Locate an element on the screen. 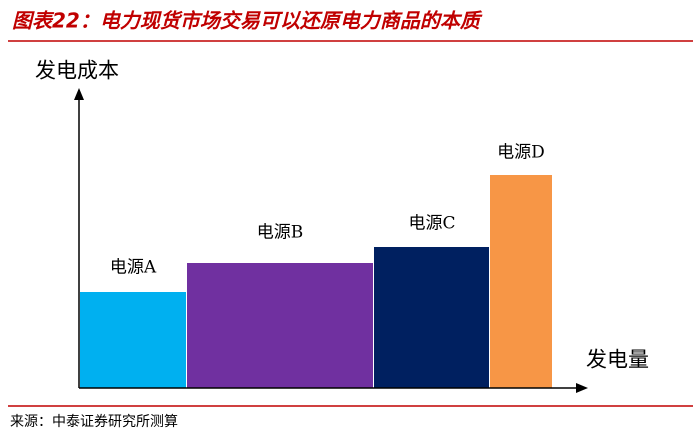 Image resolution: width=699 pixels, height=433 pixels. block-label: 电源B is located at coordinates (280, 233).